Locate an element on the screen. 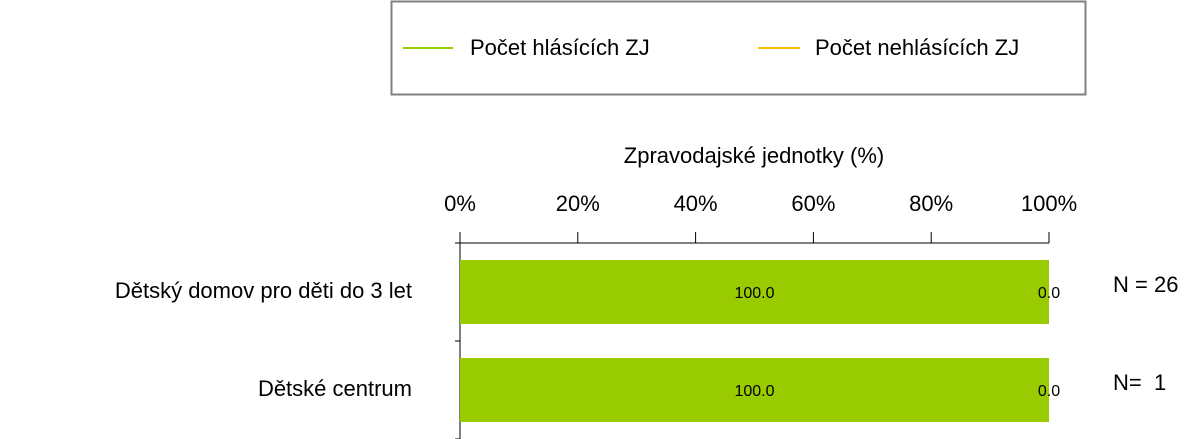 The width and height of the screenshot is (1204, 439). x-tick-label: 20% is located at coordinates (578, 203).